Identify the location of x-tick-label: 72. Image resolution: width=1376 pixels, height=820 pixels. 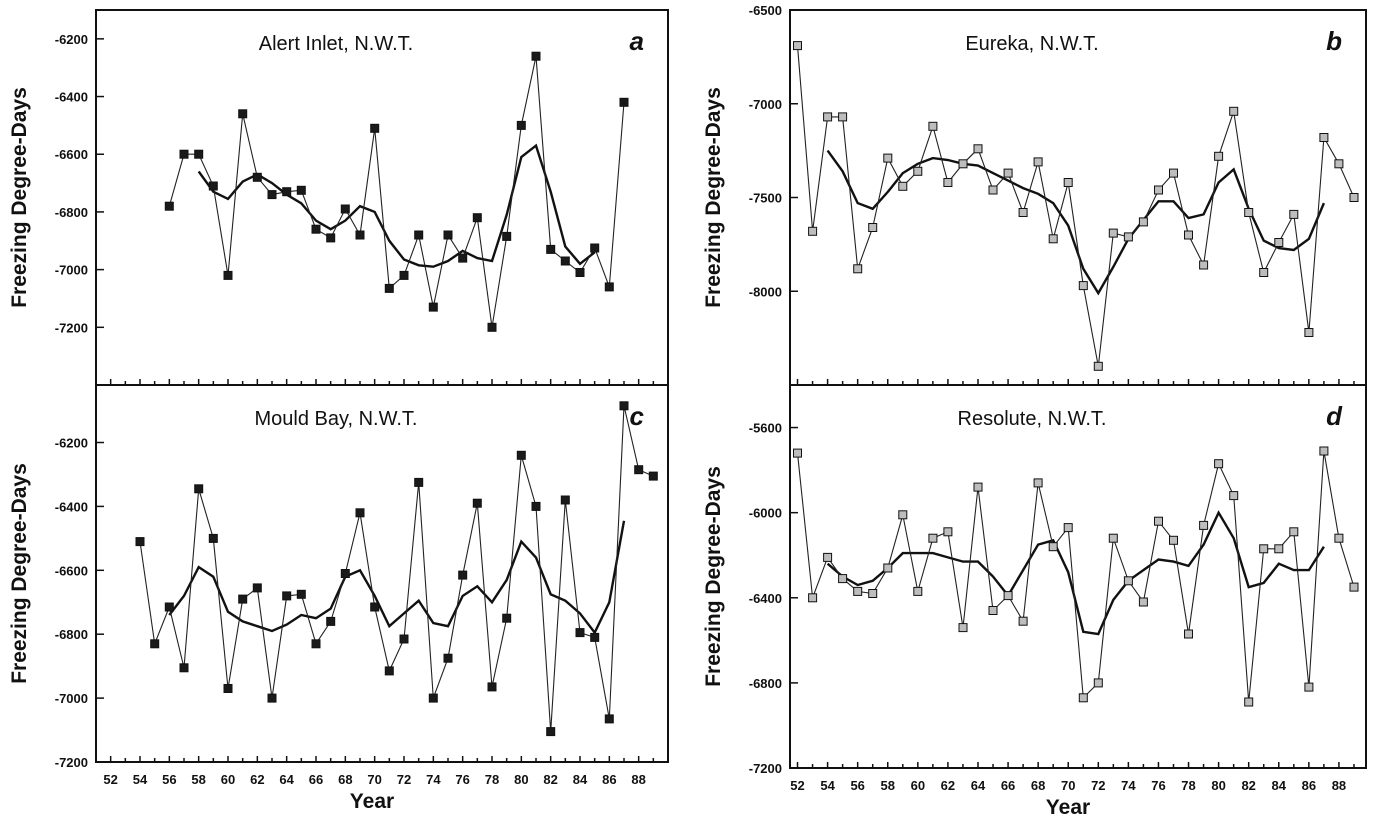
(404, 779).